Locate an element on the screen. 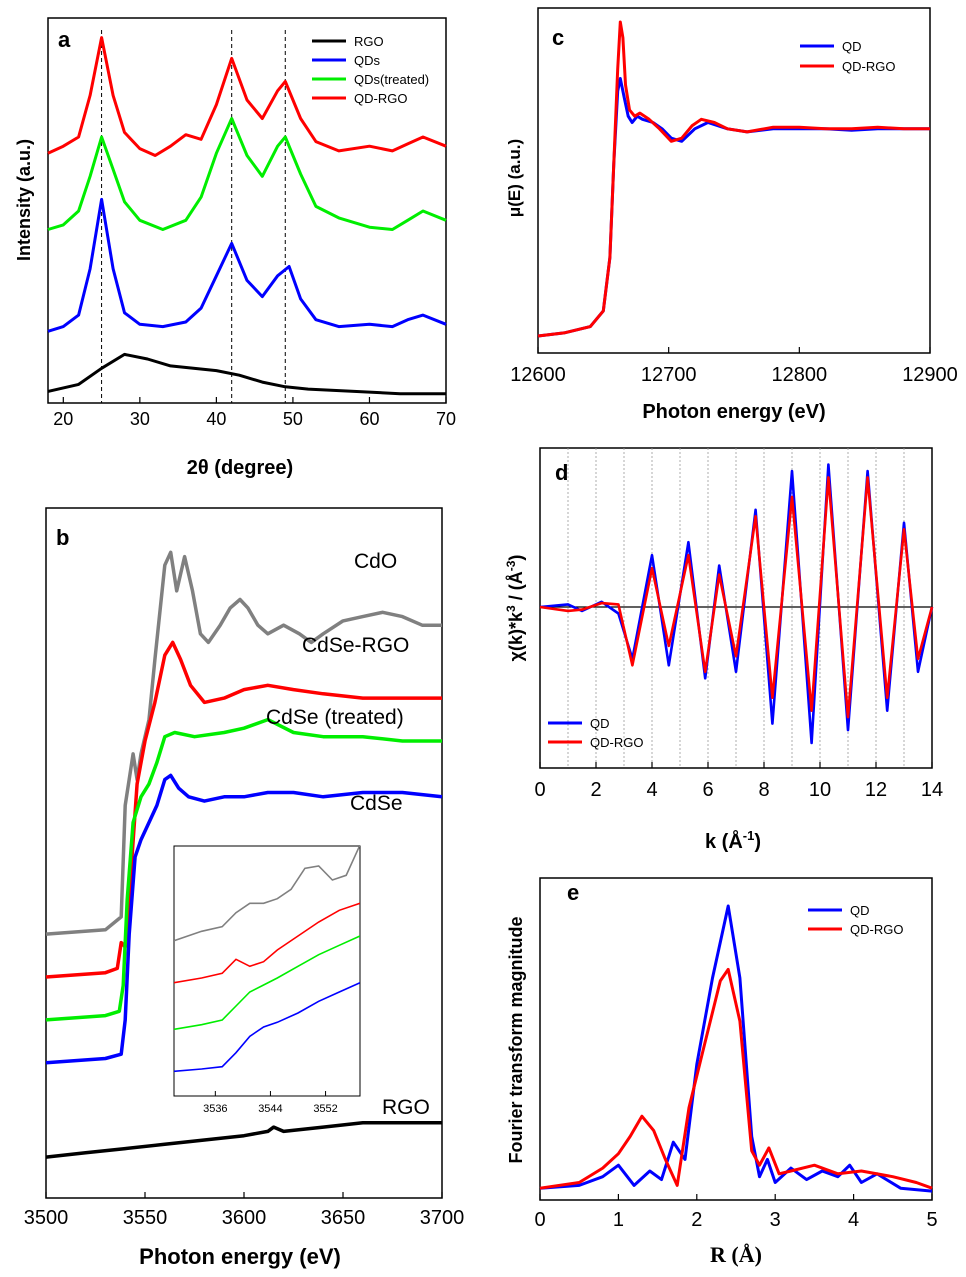  panel-b-curve-label-rgo: RGO is located at coordinates (406, 1107).